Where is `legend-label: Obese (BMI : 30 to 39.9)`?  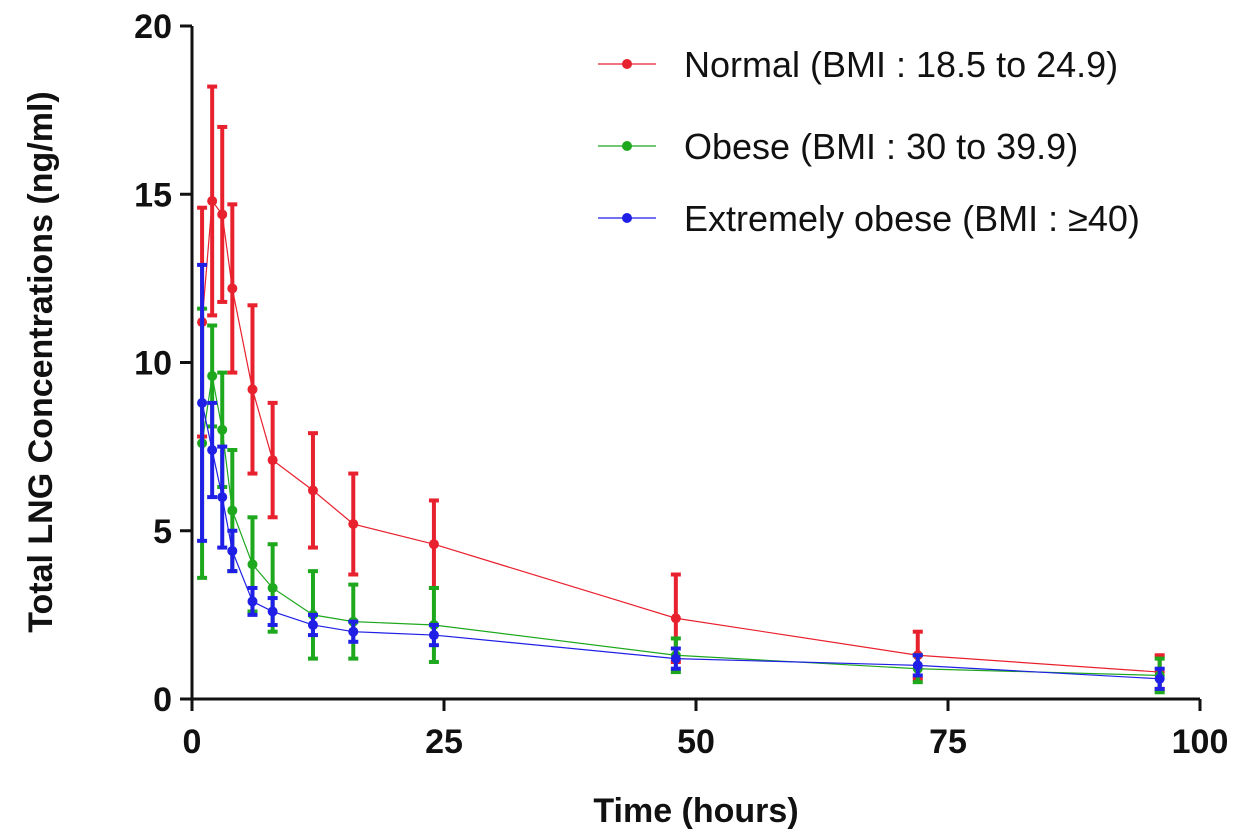
legend-label: Obese (BMI : 30 to 39.9) is located at coordinates (881, 146).